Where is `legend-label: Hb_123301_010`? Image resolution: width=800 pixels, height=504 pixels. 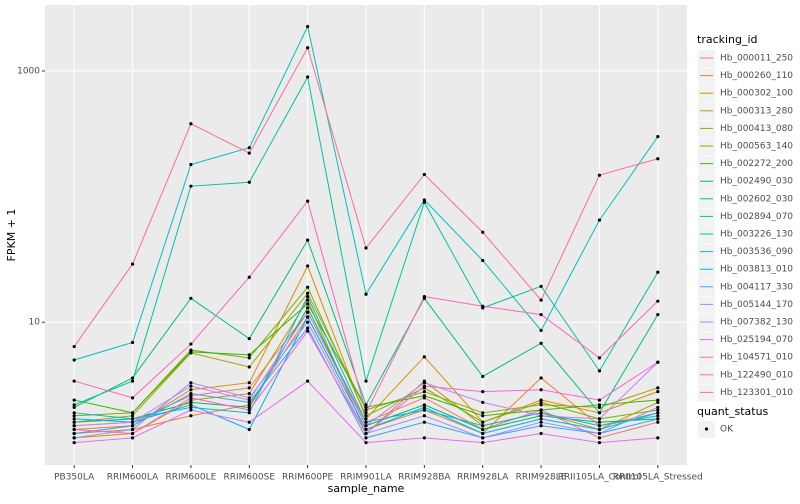 legend-label: Hb_123301_010 is located at coordinates (756, 393).